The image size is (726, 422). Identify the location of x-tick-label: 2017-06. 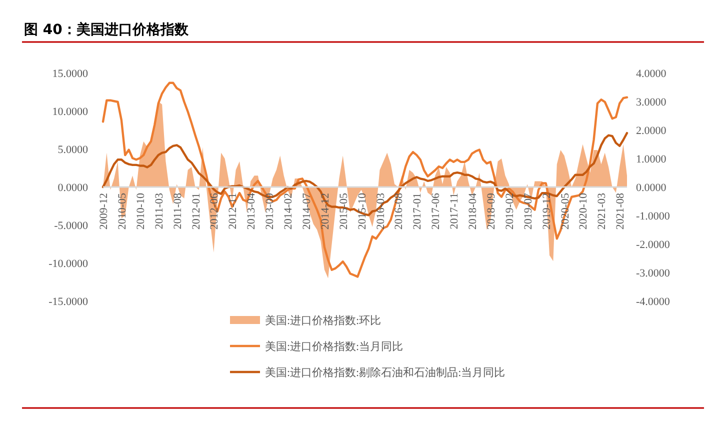
(436, 211).